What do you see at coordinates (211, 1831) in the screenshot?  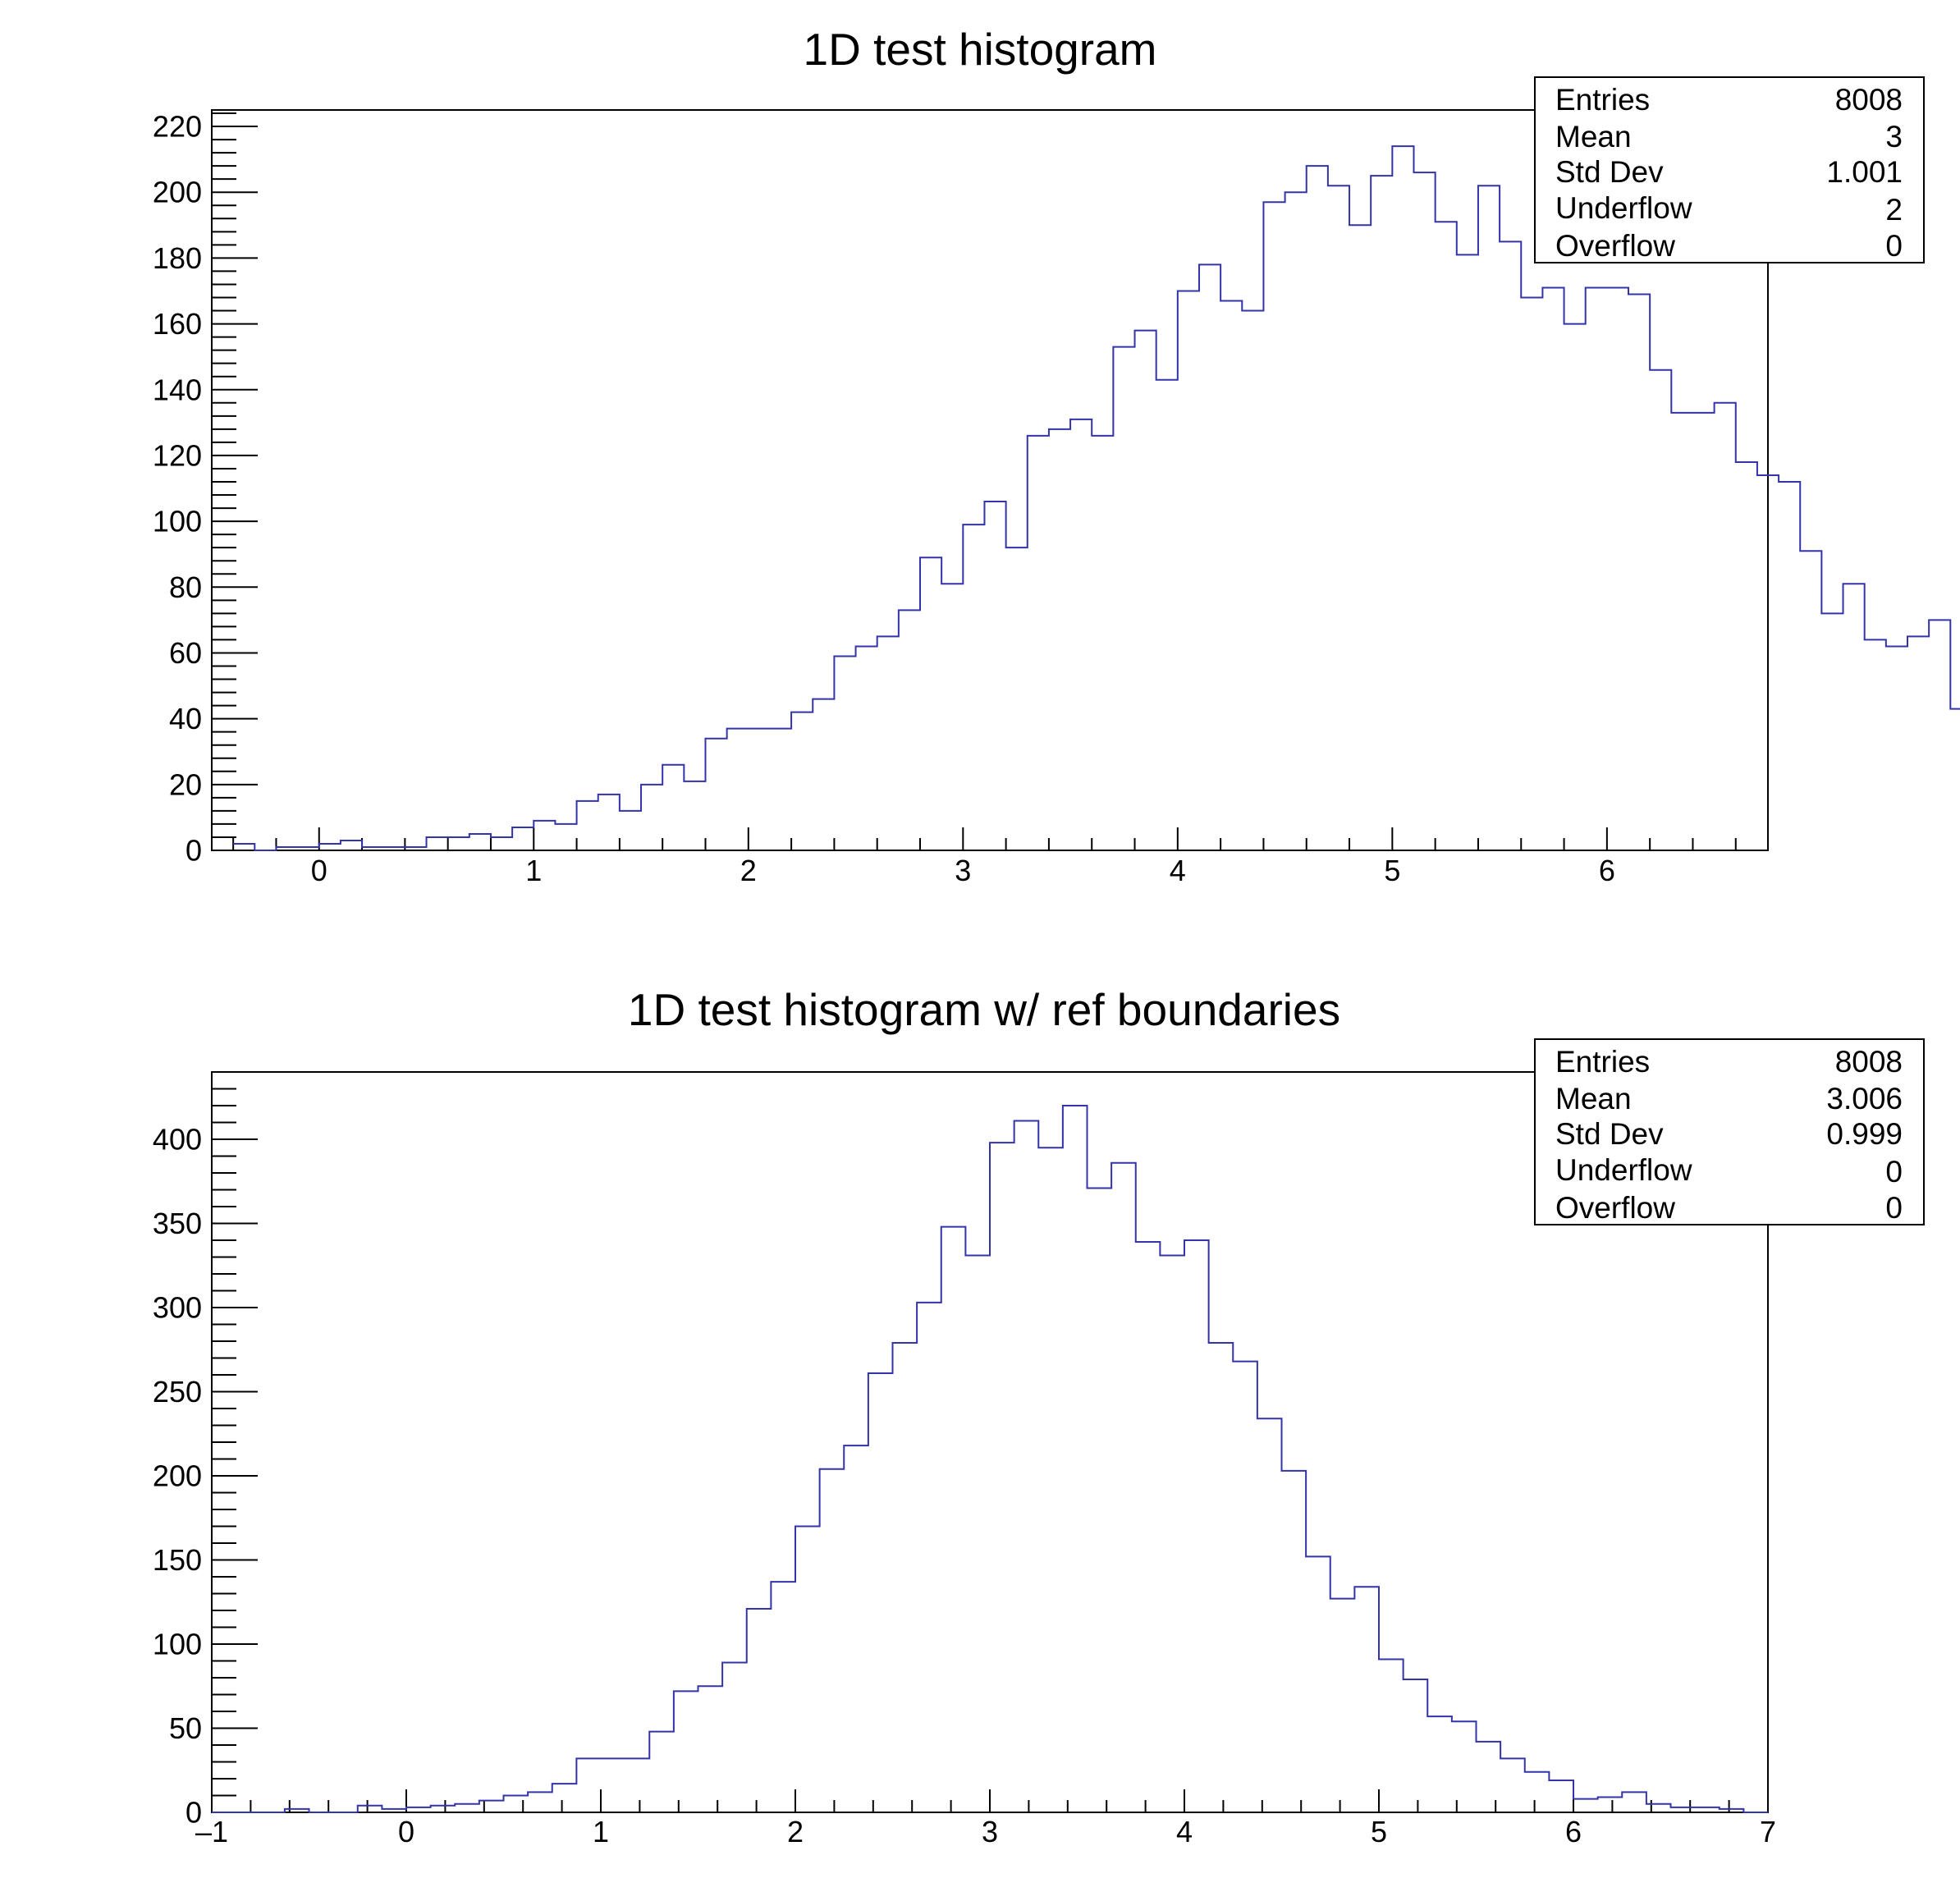 I see `x-tick-label: –1` at bounding box center [211, 1831].